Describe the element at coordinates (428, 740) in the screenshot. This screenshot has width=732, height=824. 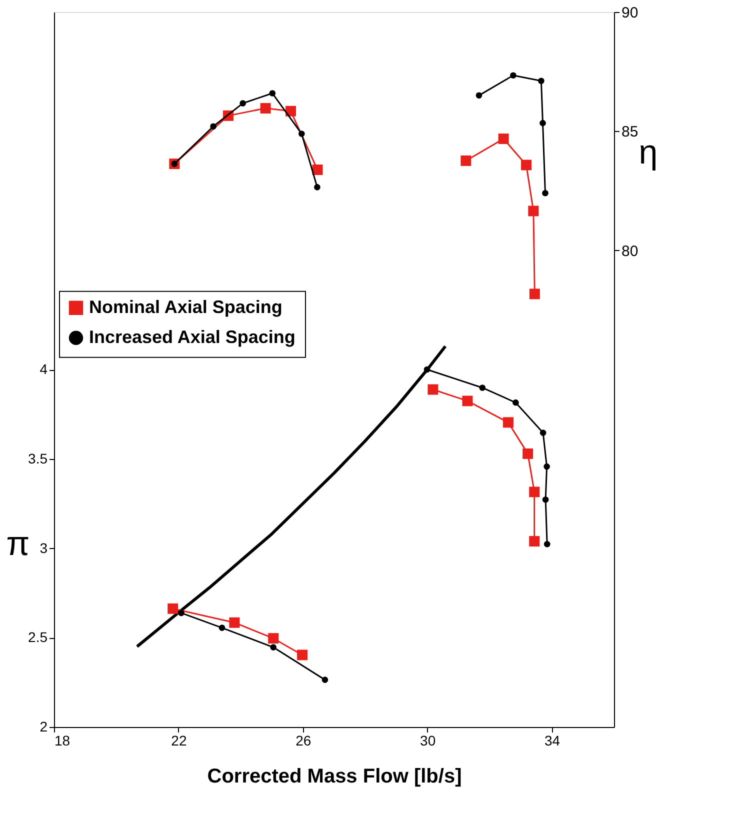
I see `x-tick-label: 30` at that location.